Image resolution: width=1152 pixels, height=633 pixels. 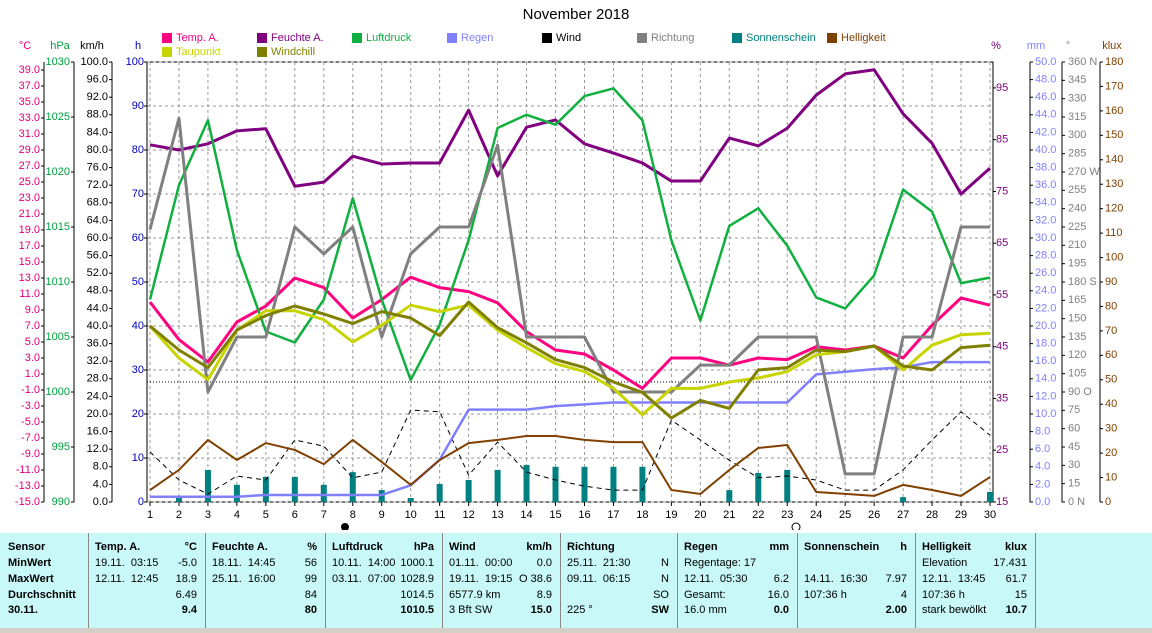 What do you see at coordinates (1114, 233) in the screenshot?
I see `y-tick-label: 110` at bounding box center [1114, 233].